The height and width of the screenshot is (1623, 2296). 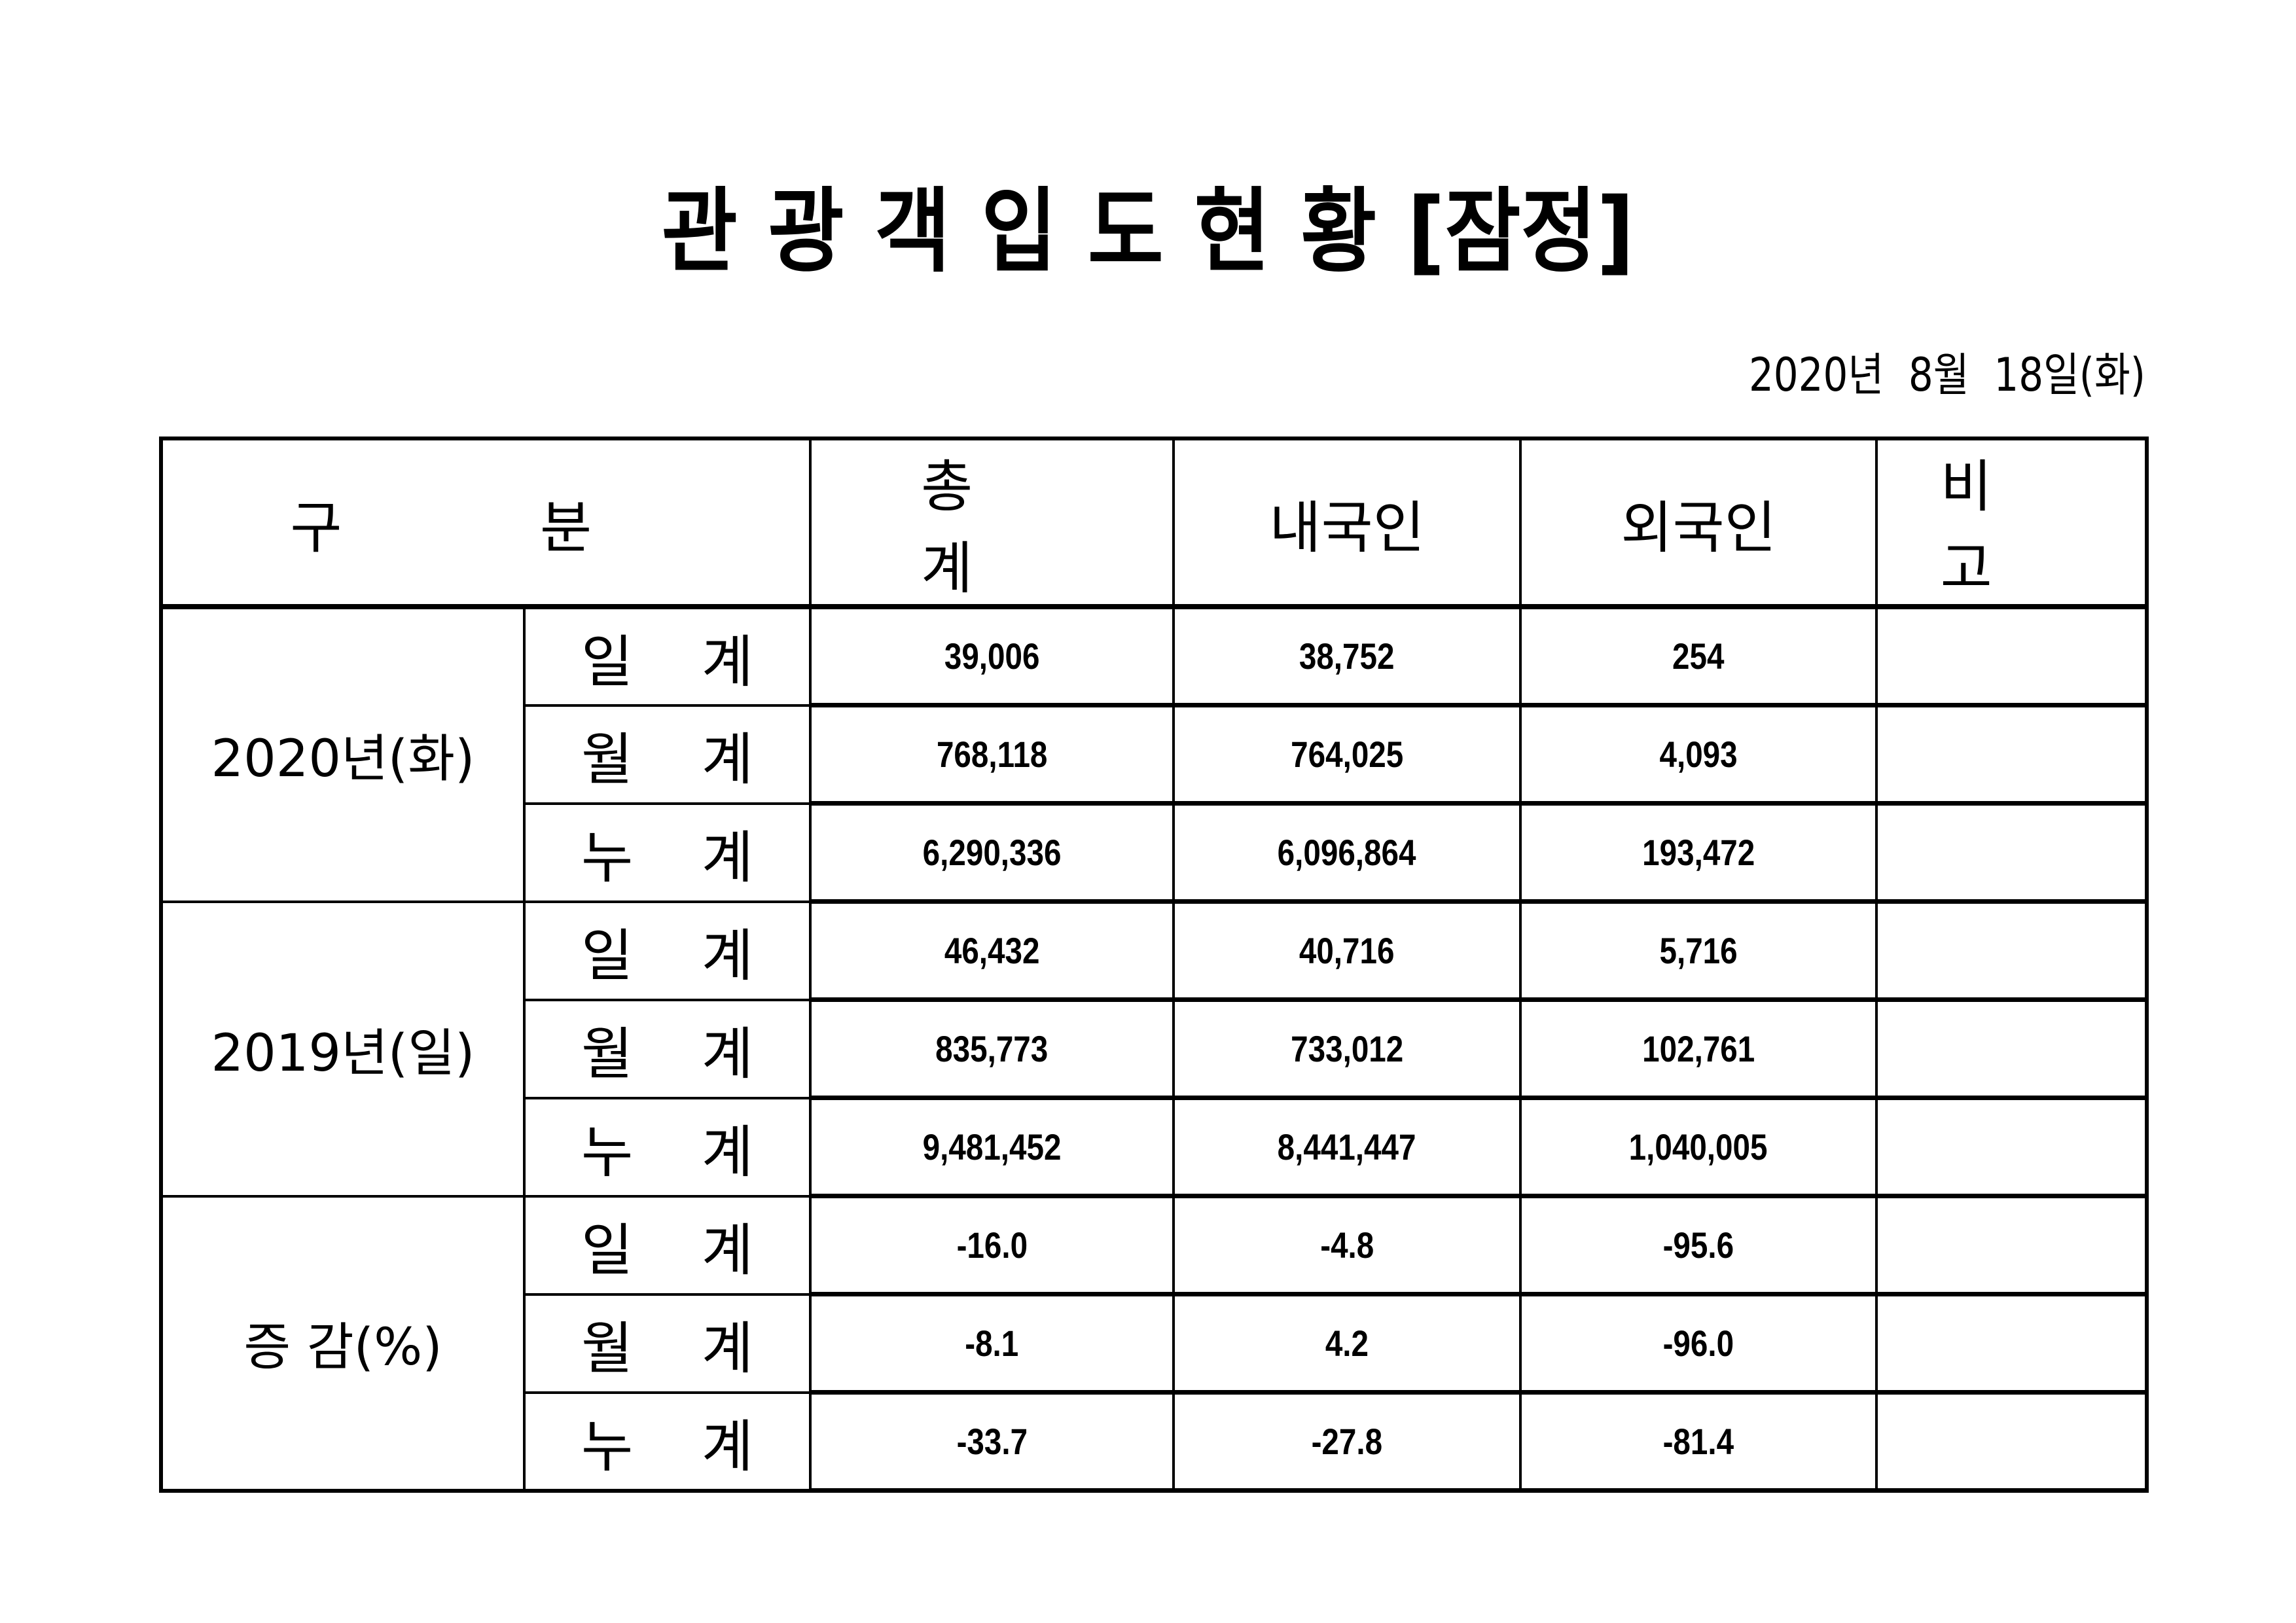 I want to click on header-foreign: 외국인, so click(x=1698, y=523).